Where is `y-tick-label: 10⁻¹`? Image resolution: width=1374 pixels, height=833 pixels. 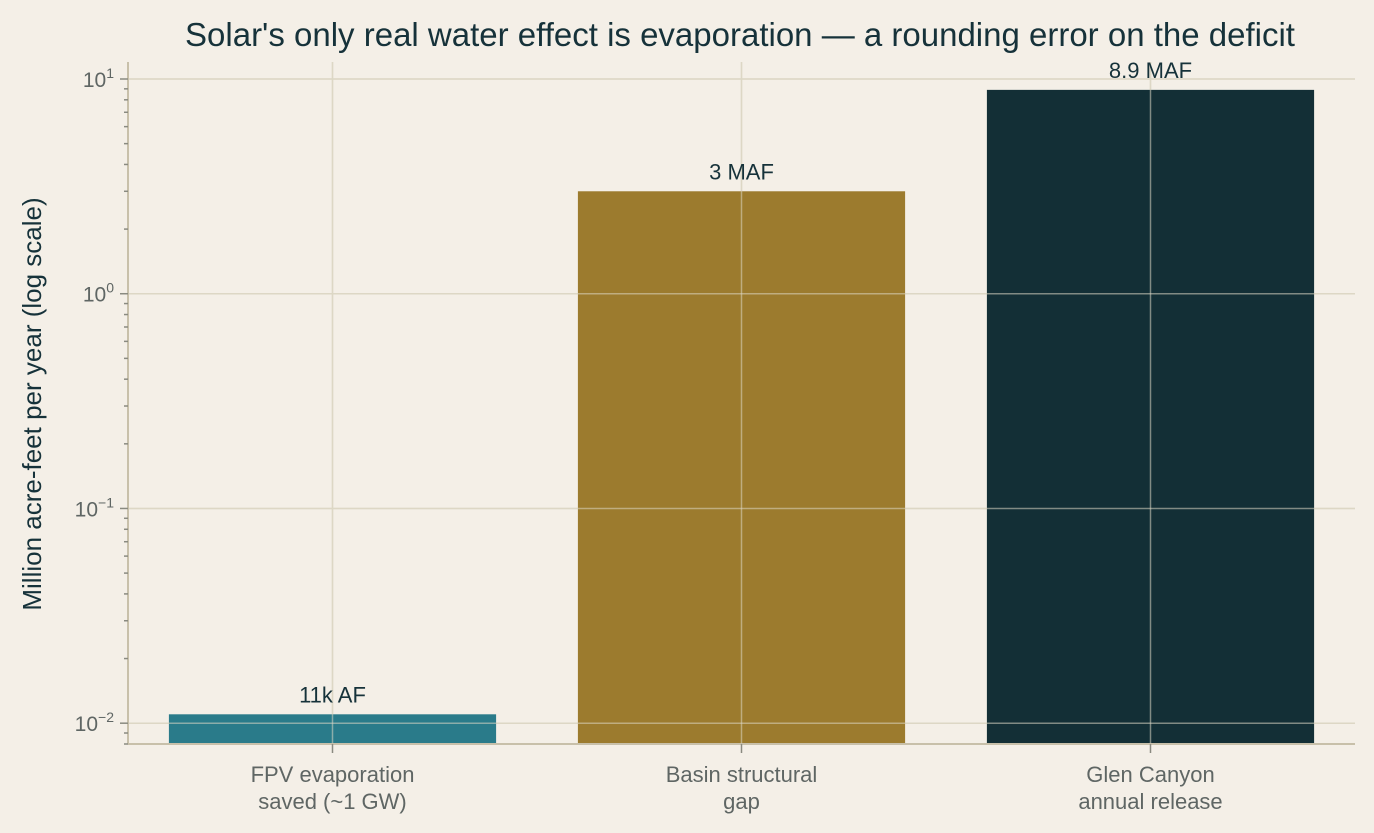
y-tick-label: 10⁻¹ is located at coordinates (95, 507).